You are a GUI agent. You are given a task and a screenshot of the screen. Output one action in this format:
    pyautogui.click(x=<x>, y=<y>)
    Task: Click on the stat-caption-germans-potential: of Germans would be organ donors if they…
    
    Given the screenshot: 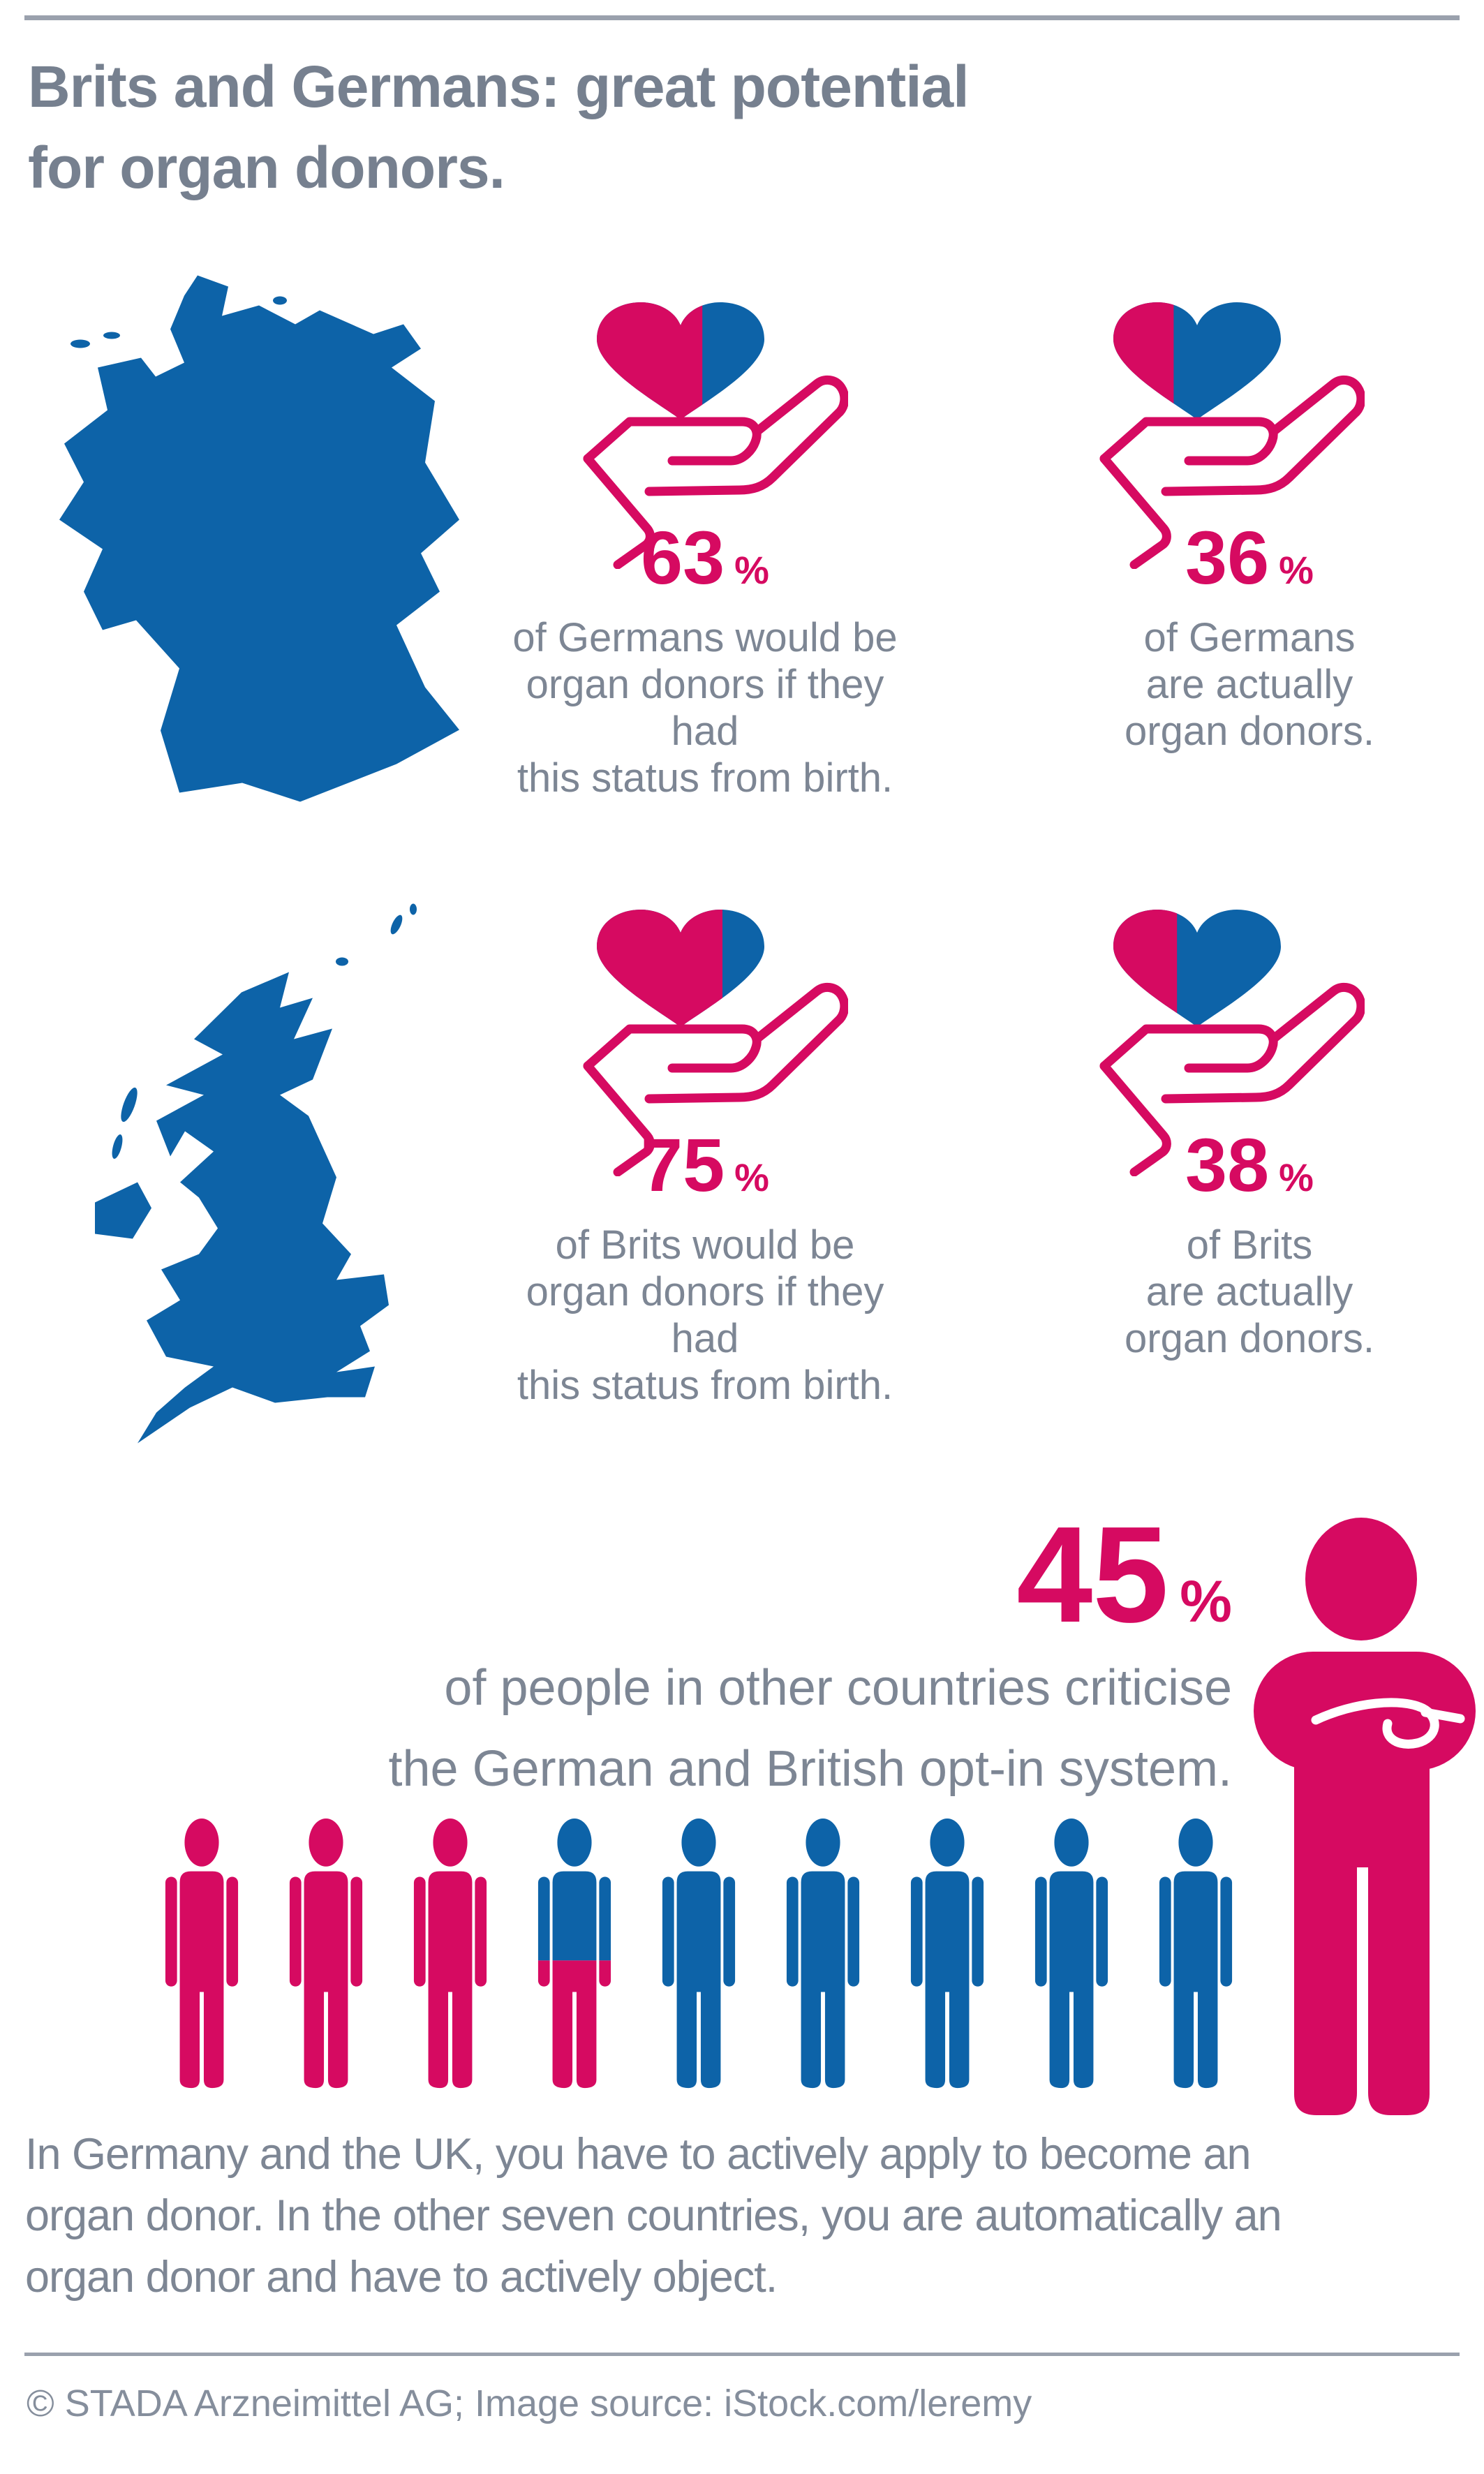 What is the action you would take?
    pyautogui.click(x=705, y=707)
    